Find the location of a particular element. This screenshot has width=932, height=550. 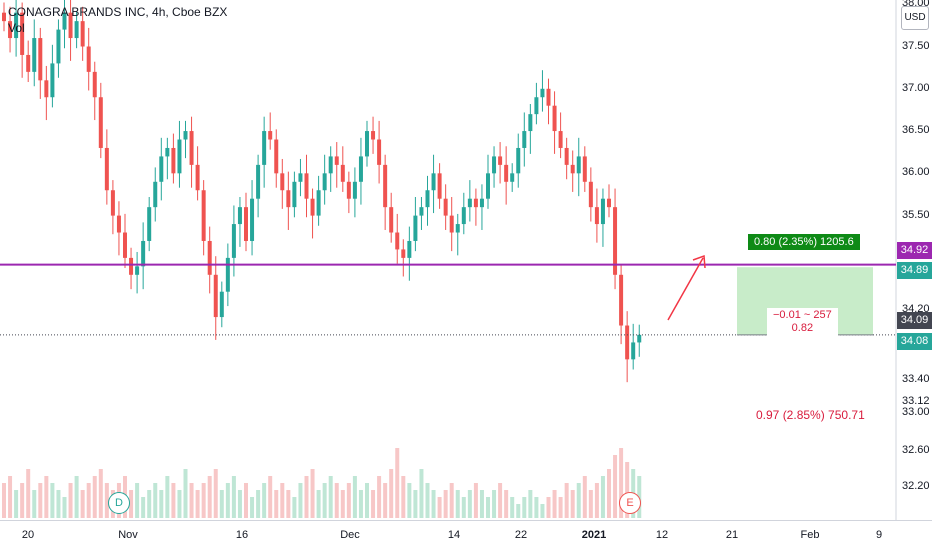

time-tick: Feb is located at coordinates (810, 535).